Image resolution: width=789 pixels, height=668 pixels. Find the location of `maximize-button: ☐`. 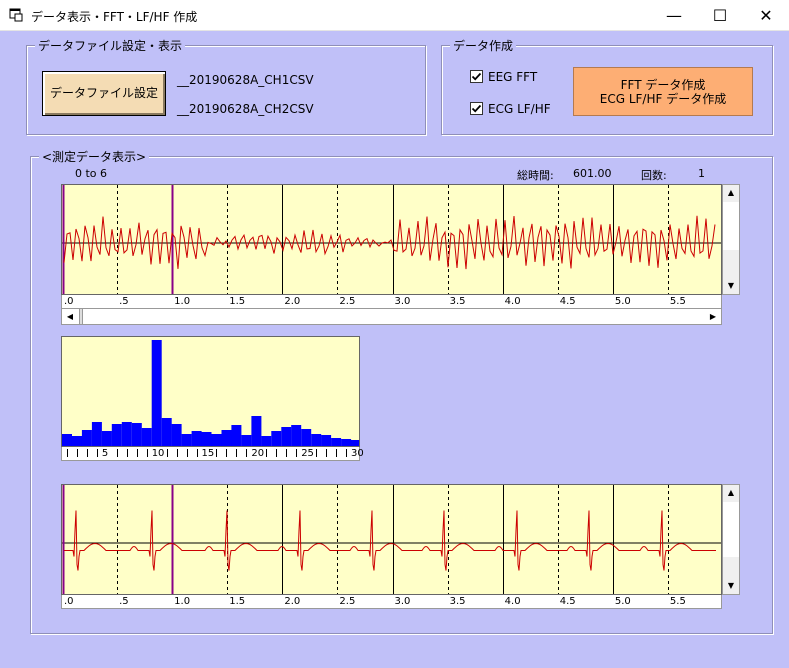

maximize-button: ☐ is located at coordinates (720, 15).